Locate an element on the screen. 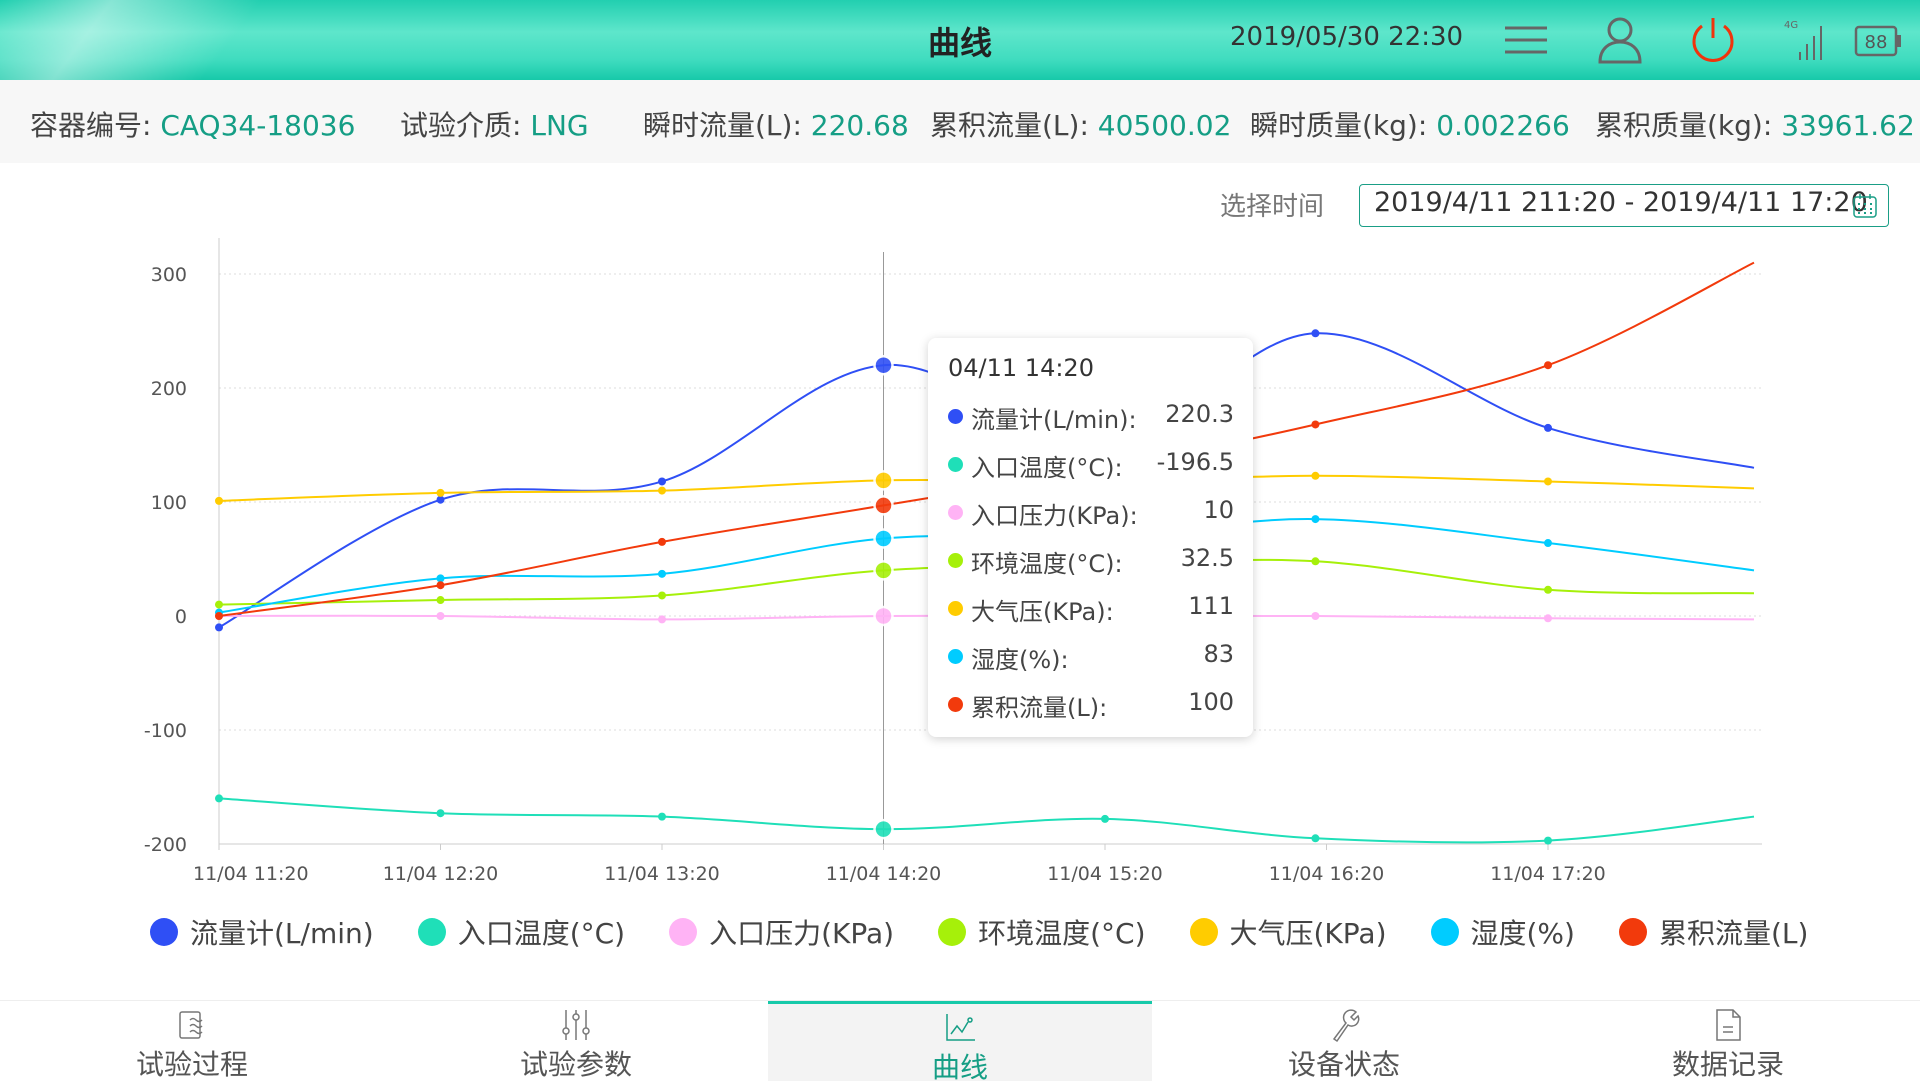  legend-label: 入口温度(°C) is located at coordinates (541, 933).